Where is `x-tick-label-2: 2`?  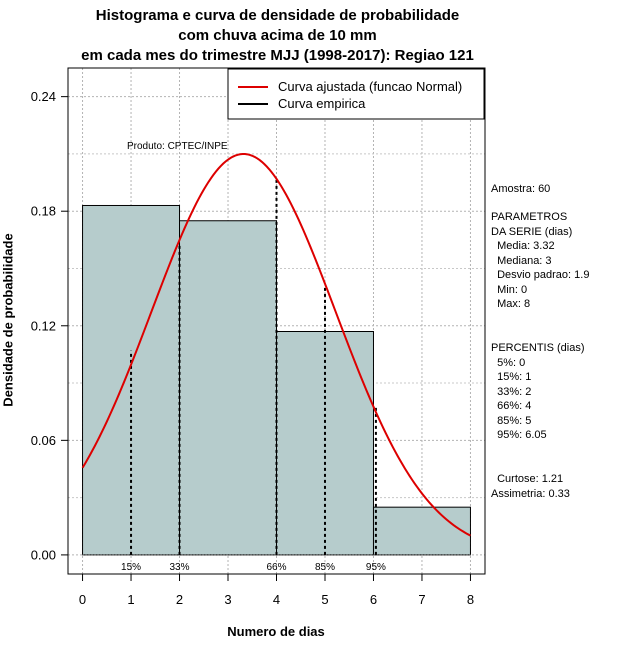 x-tick-label-2: 2 is located at coordinates (179, 599).